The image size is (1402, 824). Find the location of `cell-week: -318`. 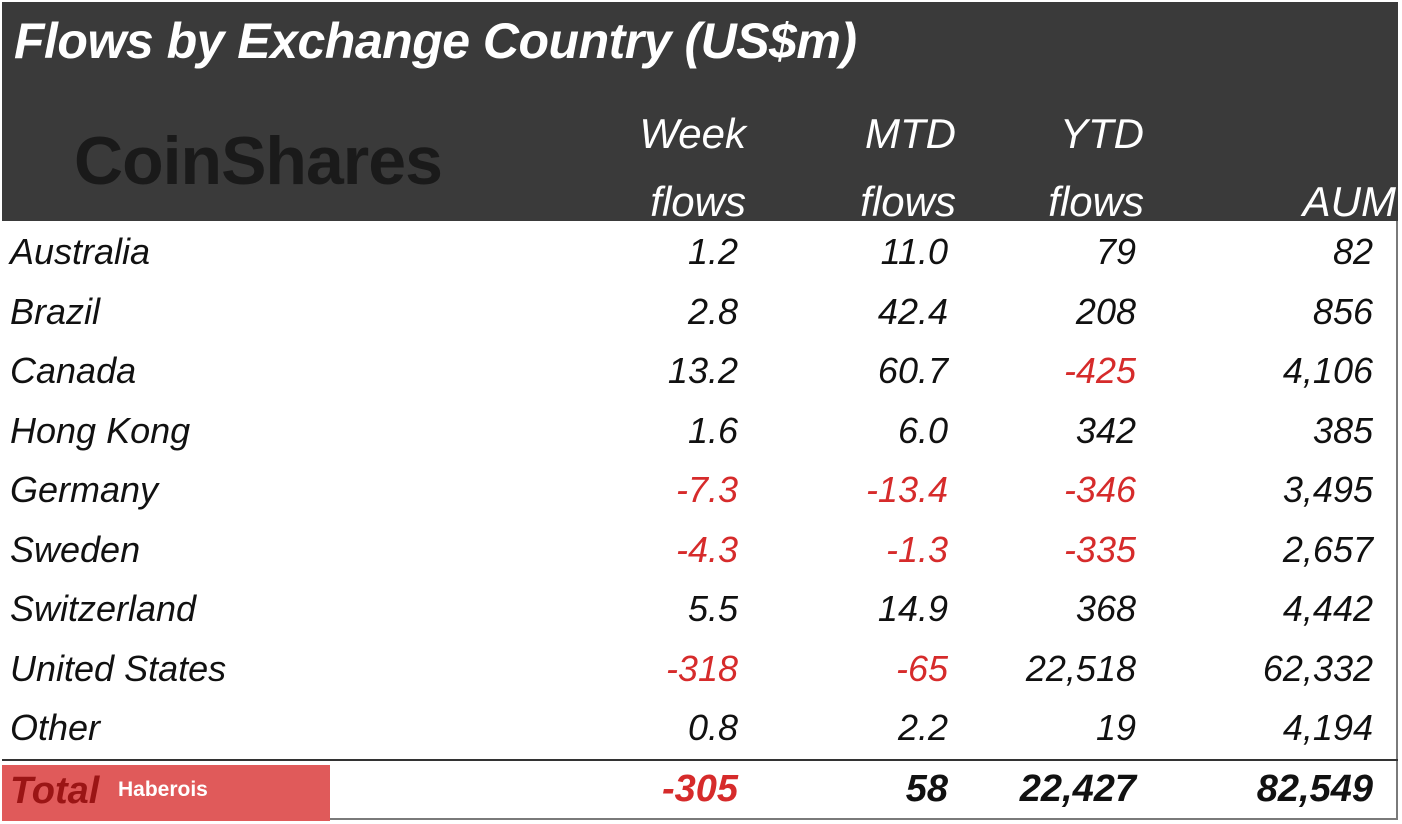

cell-week: -318 is located at coordinates (701, 668).